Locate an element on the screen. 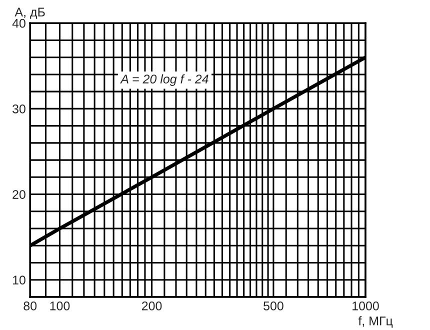  y-tick-label: 10 is located at coordinates (19, 280).